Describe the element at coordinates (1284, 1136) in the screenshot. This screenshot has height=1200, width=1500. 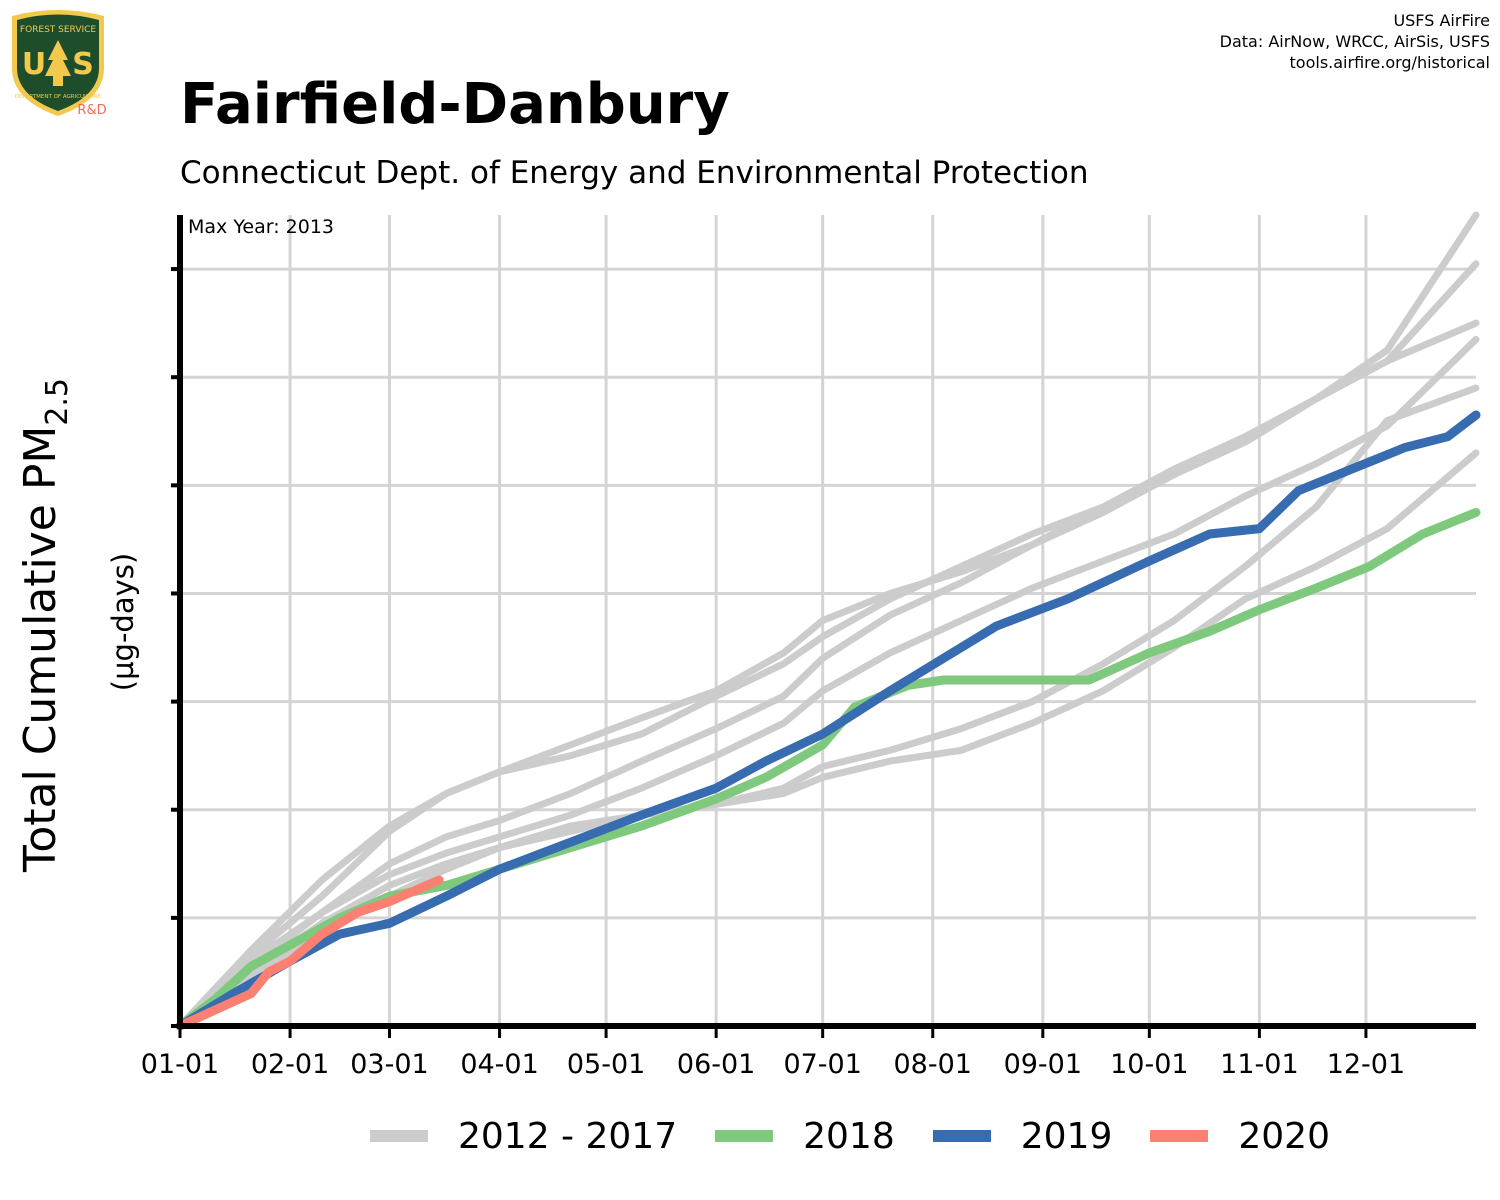
I see `legend-label: 2020` at that location.